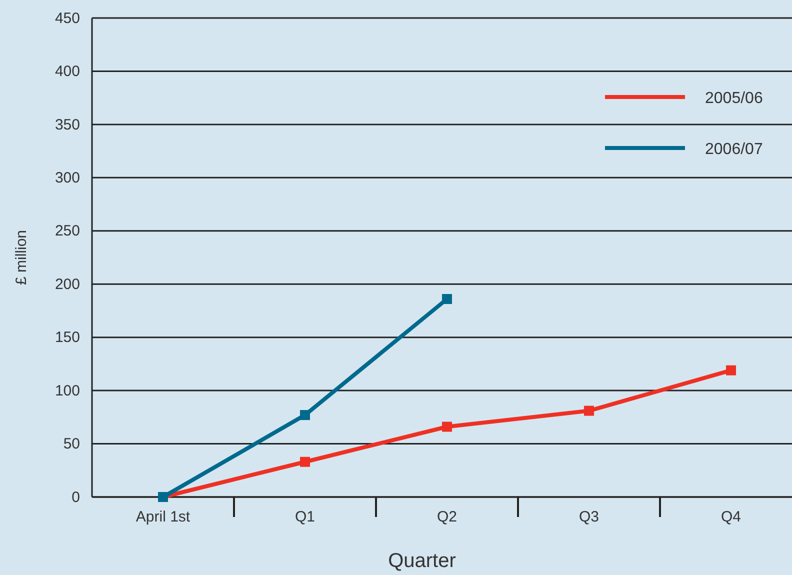  What do you see at coordinates (71, 444) in the screenshot?
I see `y-tick-label: 50` at bounding box center [71, 444].